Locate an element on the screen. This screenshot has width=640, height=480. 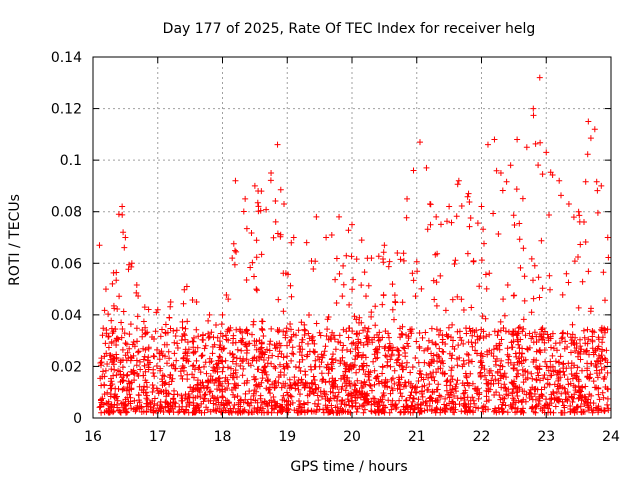
y-tick-label: 0 is located at coordinates (77, 419).